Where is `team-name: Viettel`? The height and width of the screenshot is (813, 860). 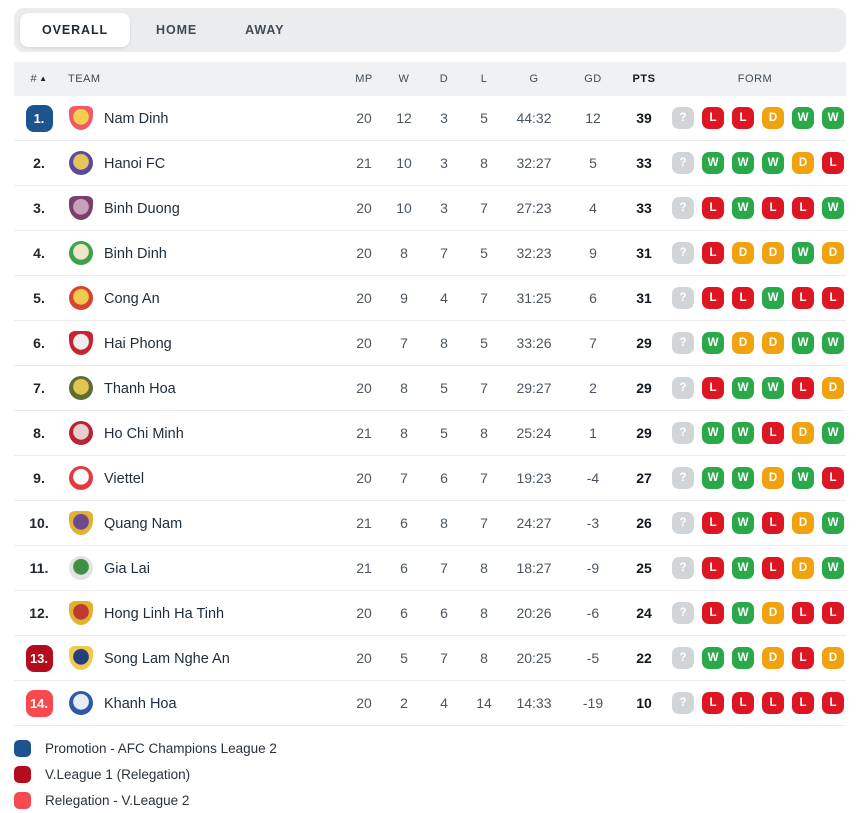
team-name: Viettel is located at coordinates (124, 478).